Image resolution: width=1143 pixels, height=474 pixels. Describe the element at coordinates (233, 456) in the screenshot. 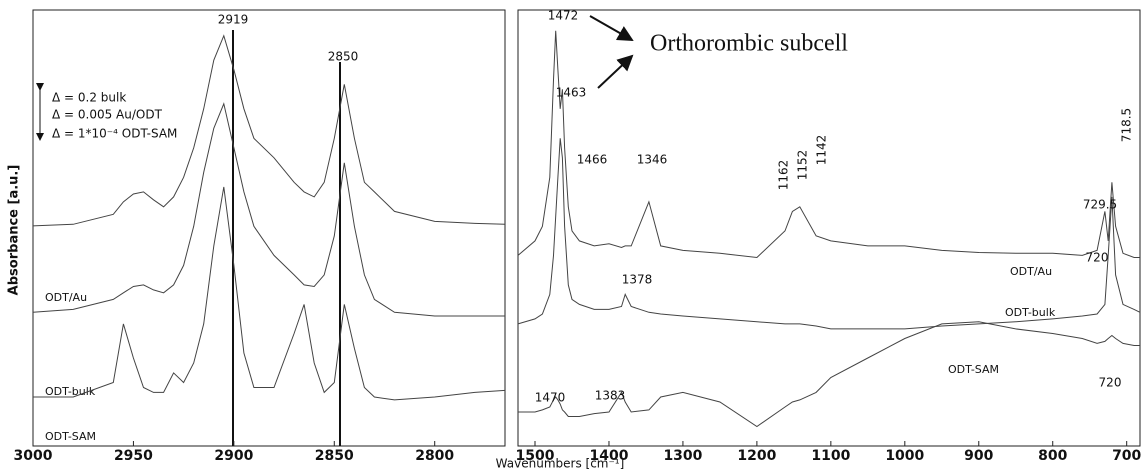

I see `x-tick-label: 2900` at that location.